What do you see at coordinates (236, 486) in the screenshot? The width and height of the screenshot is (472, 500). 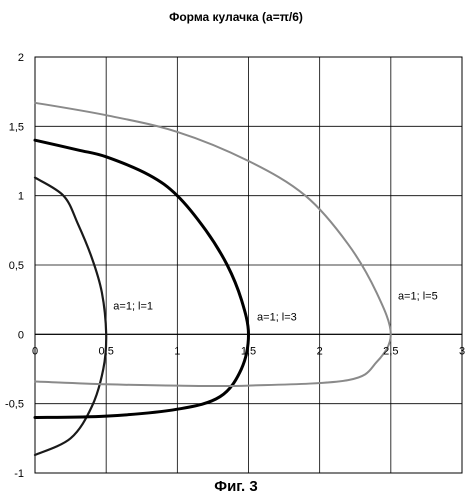 I see `figure-caption: Фиг. 3` at bounding box center [236, 486].